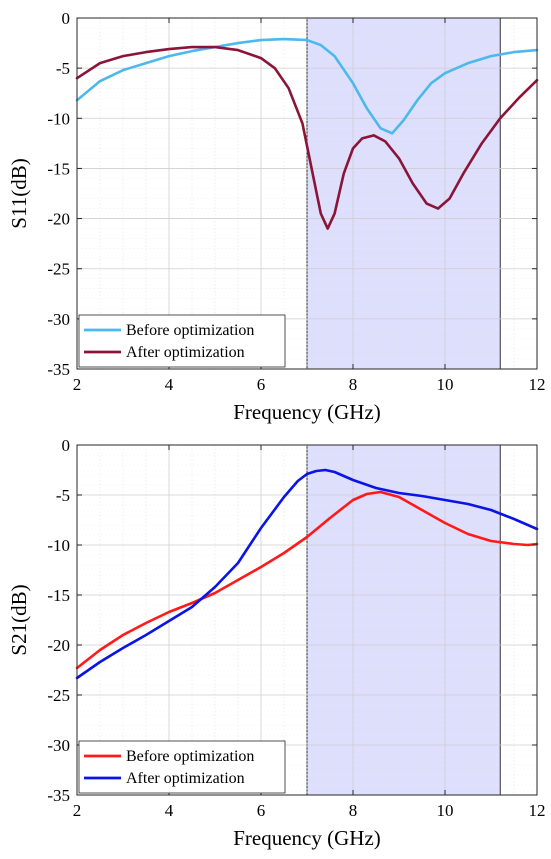 The image size is (551, 859). I want to click on y-axis-label: S21(dB), so click(19, 619).